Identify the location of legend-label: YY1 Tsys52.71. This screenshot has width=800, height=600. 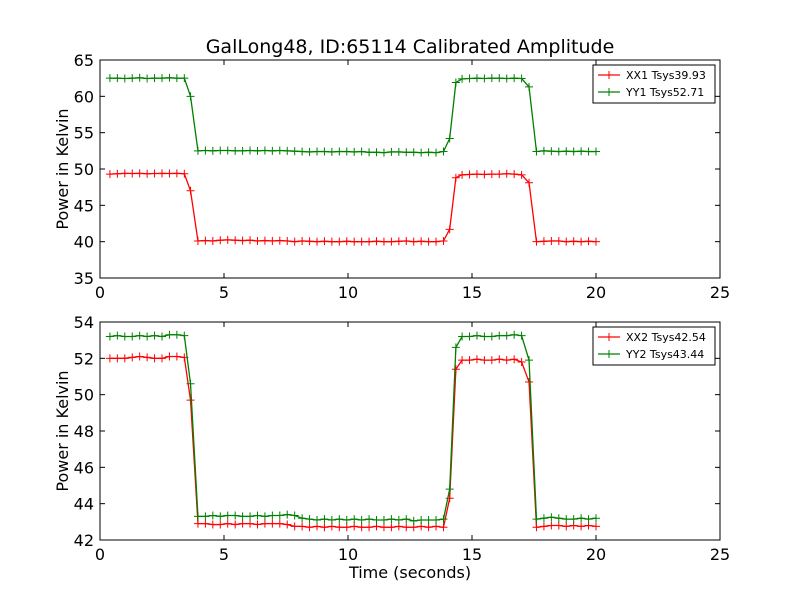
(664, 92).